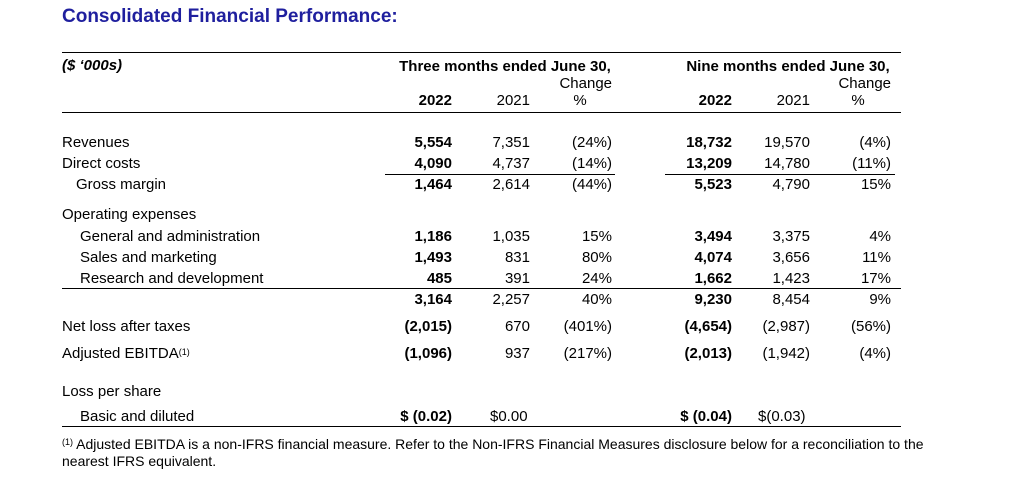  What do you see at coordinates (875, 278) in the screenshot?
I see `cell-nchange: 17%` at bounding box center [875, 278].